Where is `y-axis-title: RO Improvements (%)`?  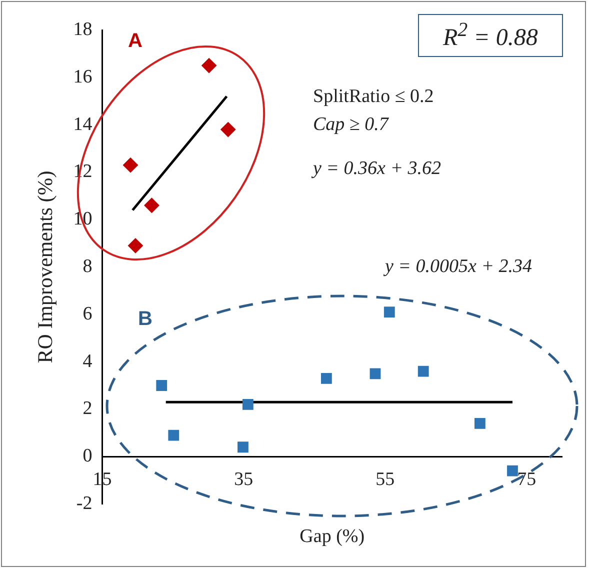 y-axis-title: RO Improvements (%) is located at coordinates (45, 267).